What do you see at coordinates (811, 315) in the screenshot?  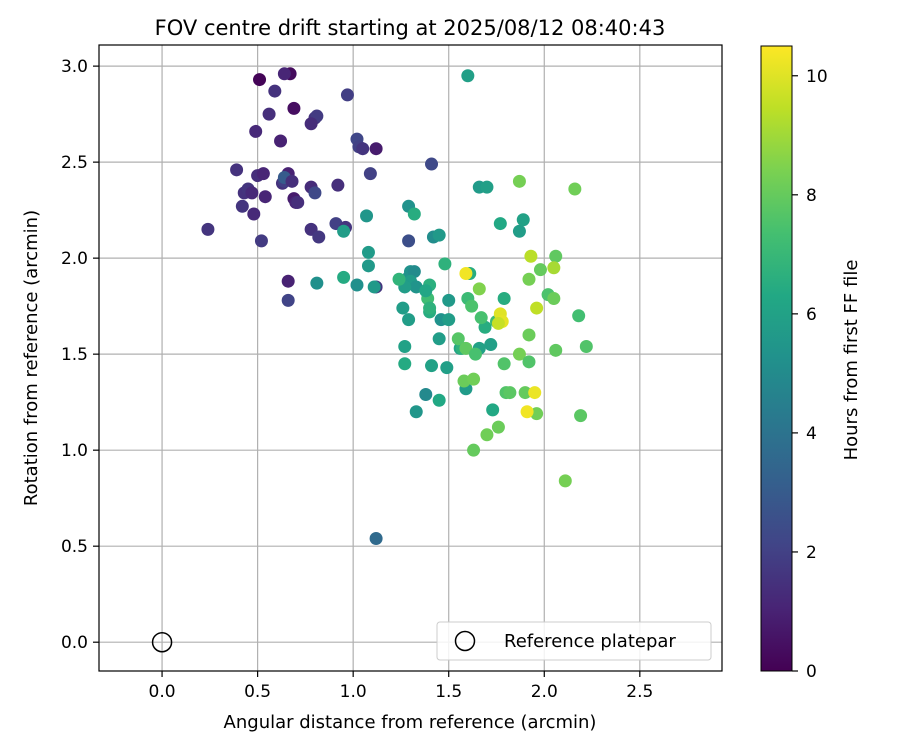 I see `colorbar-tick-label: 6` at bounding box center [811, 315].